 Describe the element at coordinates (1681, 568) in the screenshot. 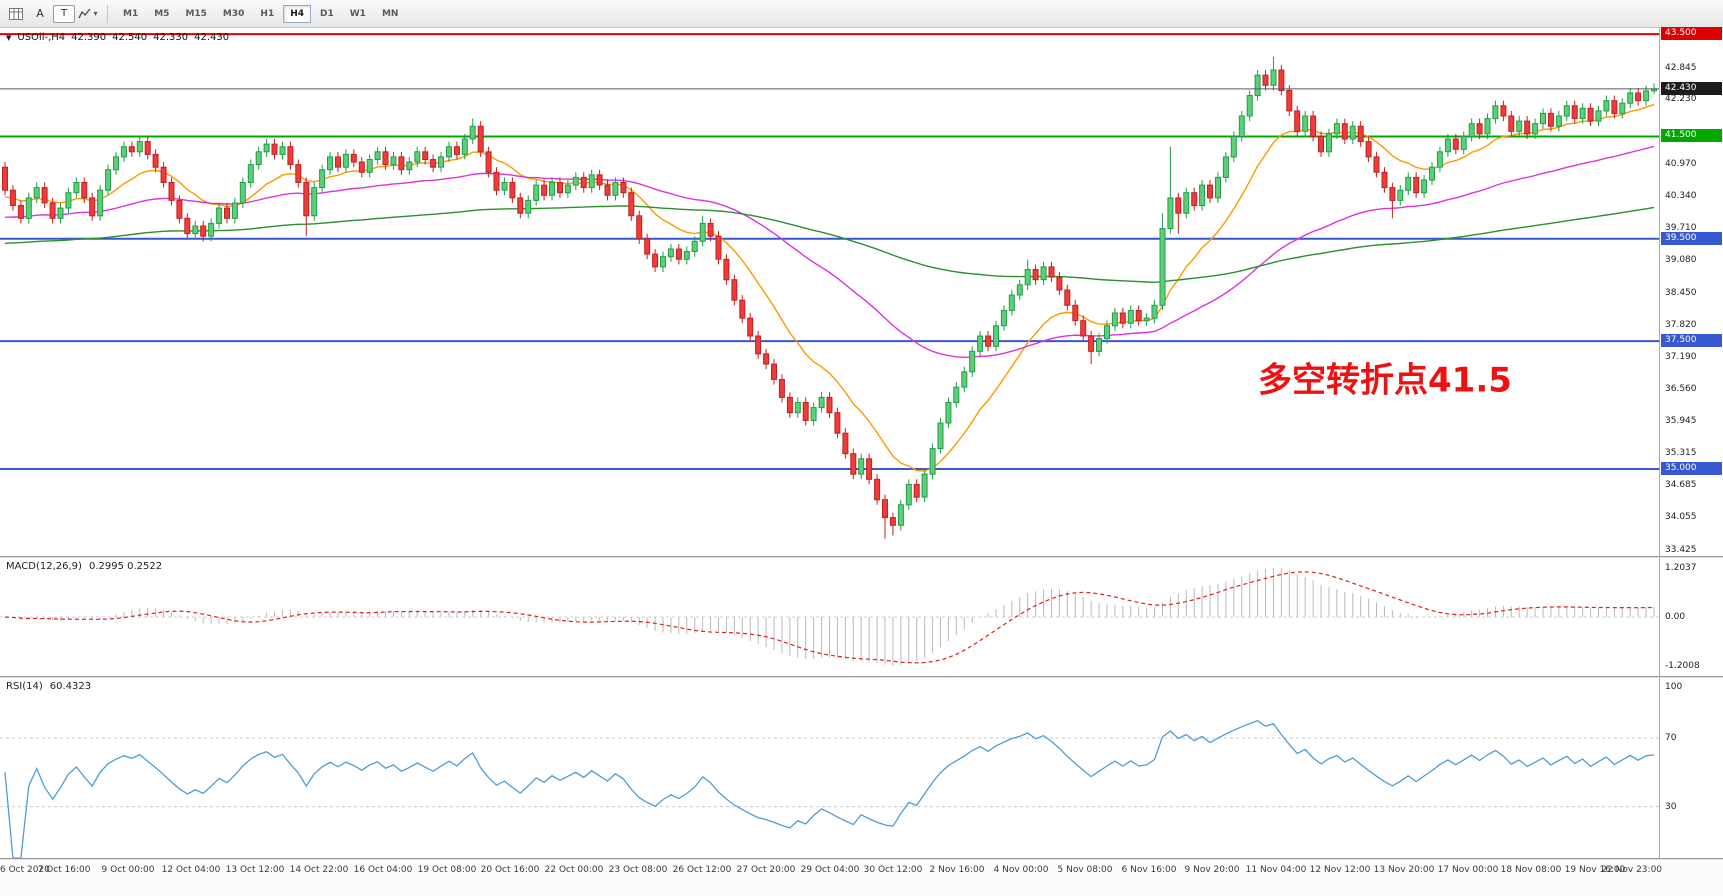

I see `macd-scale-label: 1.2037` at that location.